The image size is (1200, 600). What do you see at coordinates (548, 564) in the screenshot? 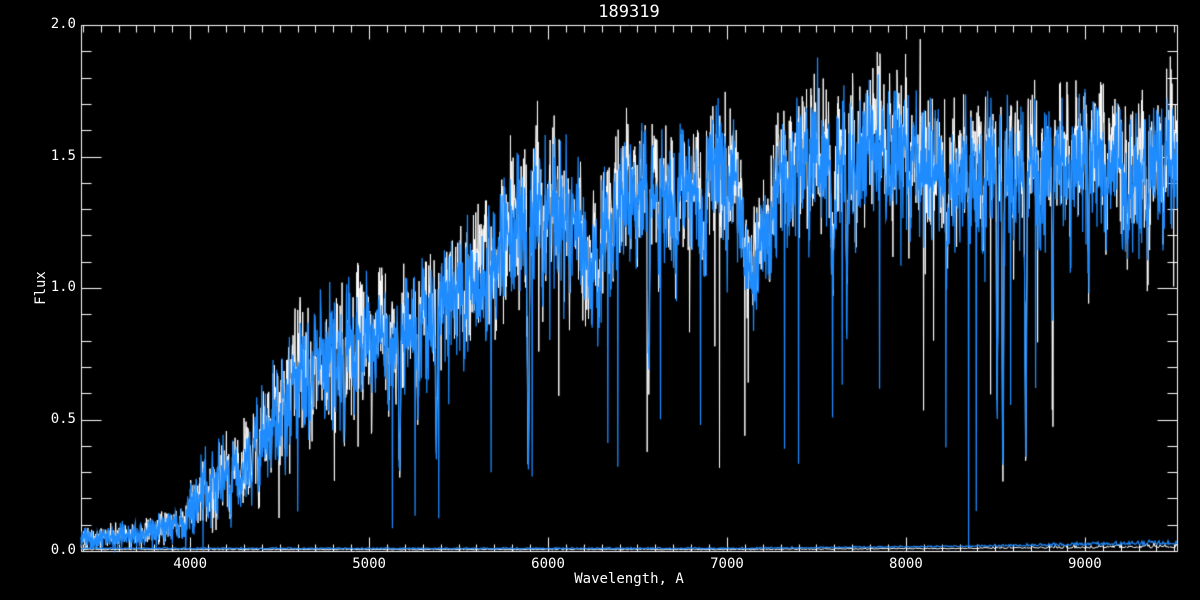
I see `x-tick-label: 6000` at bounding box center [548, 564].